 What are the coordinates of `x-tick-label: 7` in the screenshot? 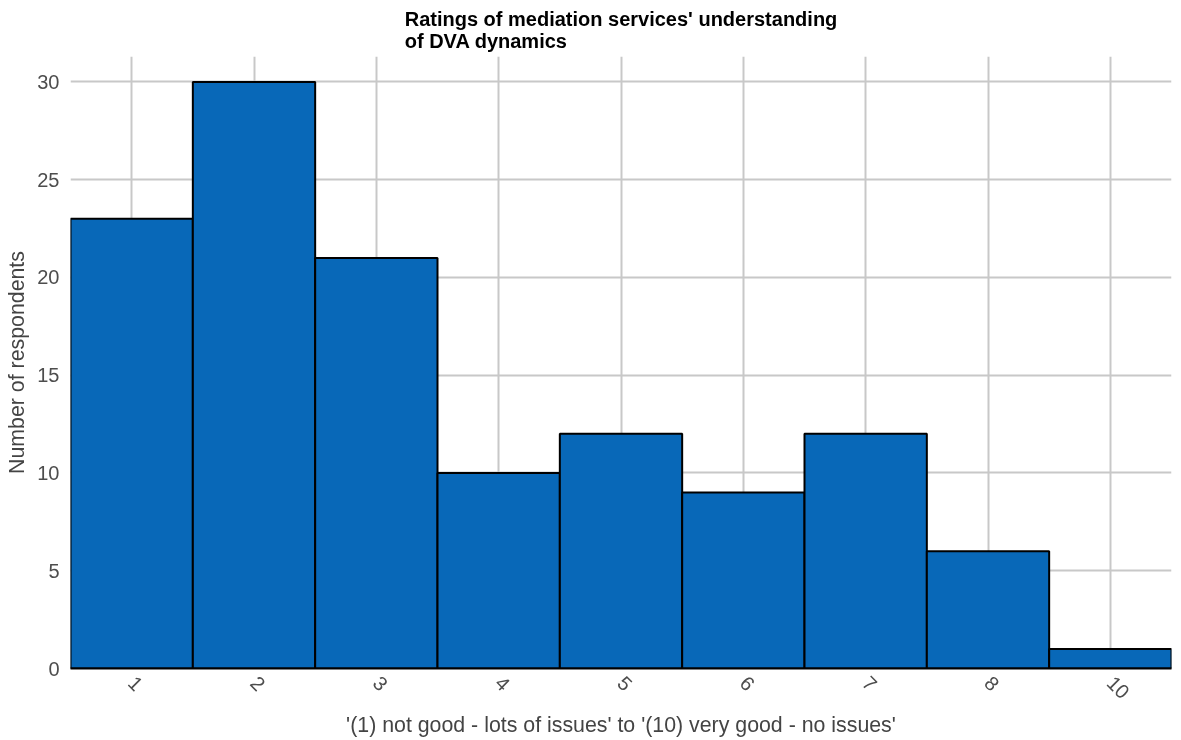 It's located at (869, 683).